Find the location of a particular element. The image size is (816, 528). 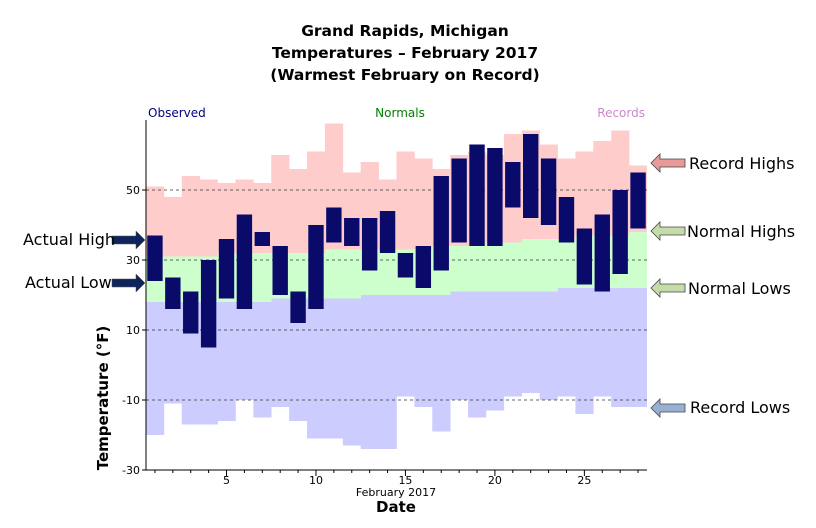

legend-normals: Normals is located at coordinates (400, 113).